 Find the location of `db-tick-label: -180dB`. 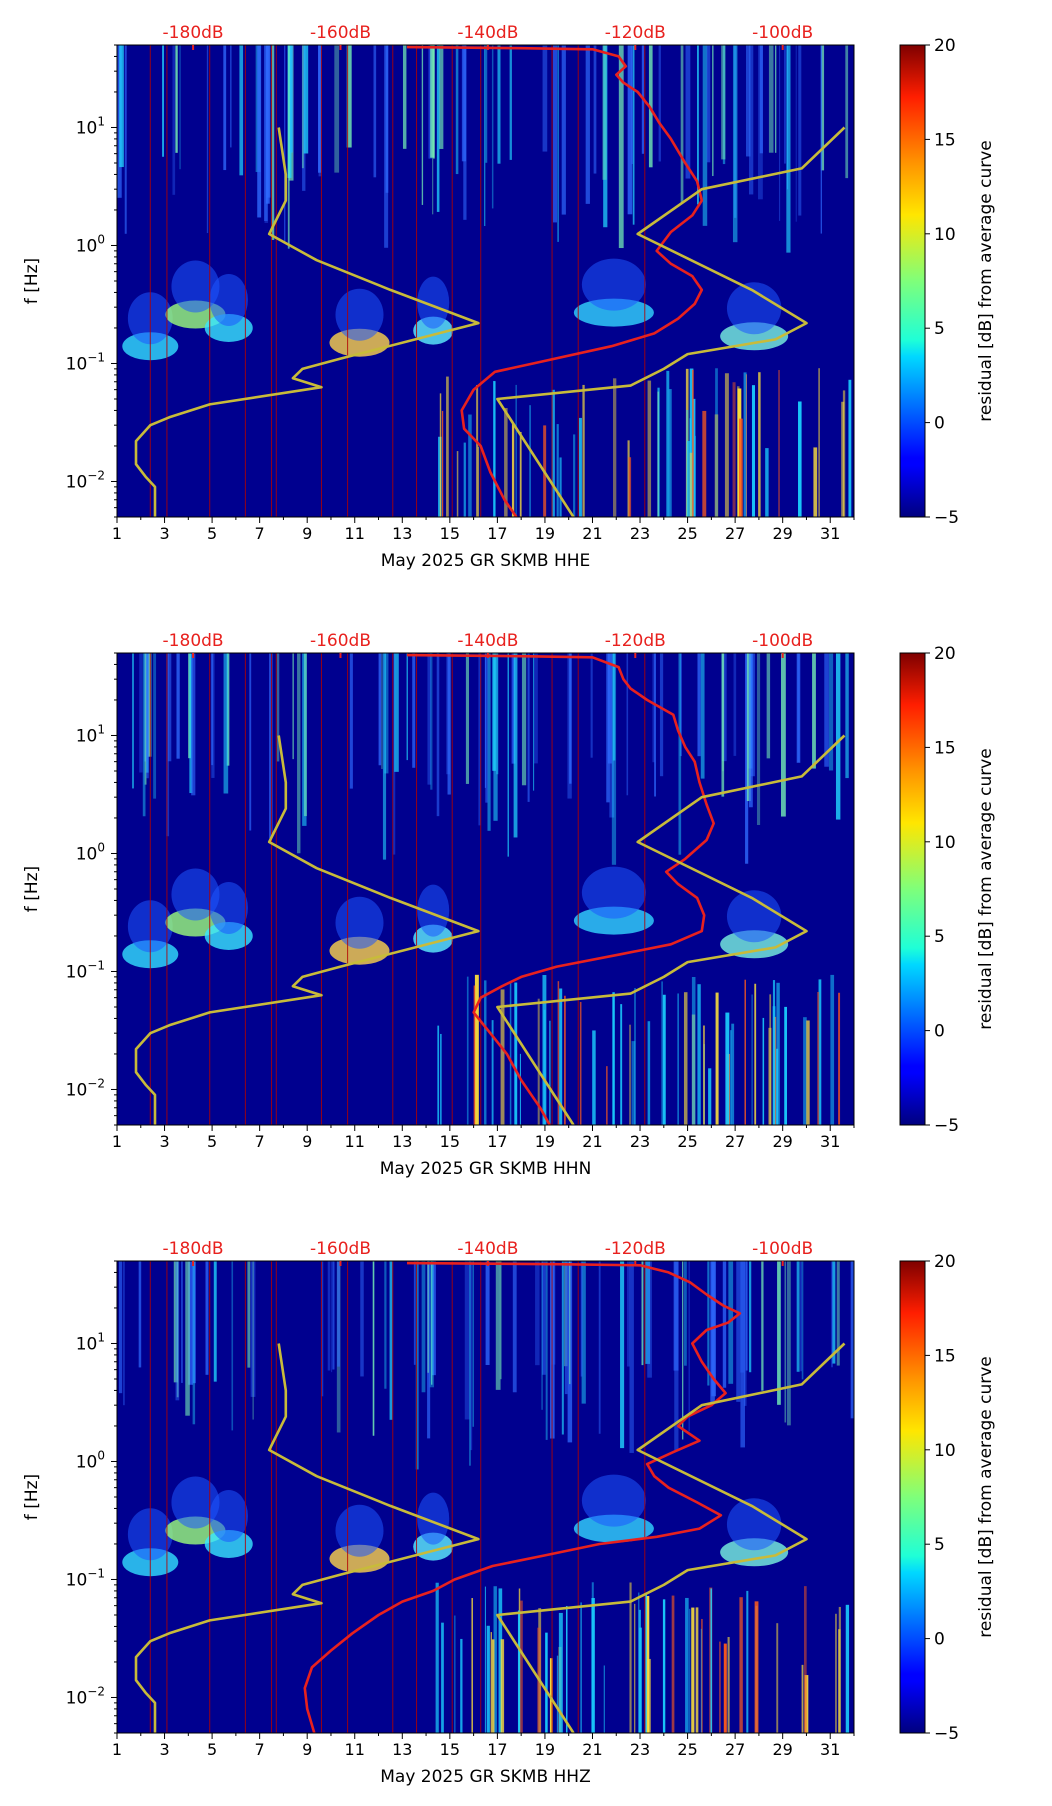

db-tick-label: -180dB is located at coordinates (193, 641).